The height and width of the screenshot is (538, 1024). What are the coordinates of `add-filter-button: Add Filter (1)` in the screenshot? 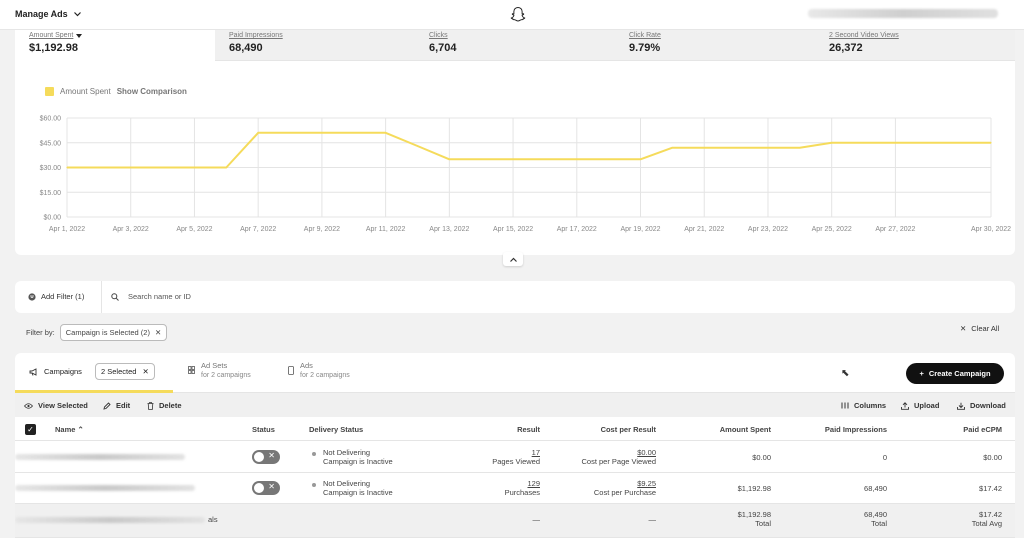 It's located at (56, 296).